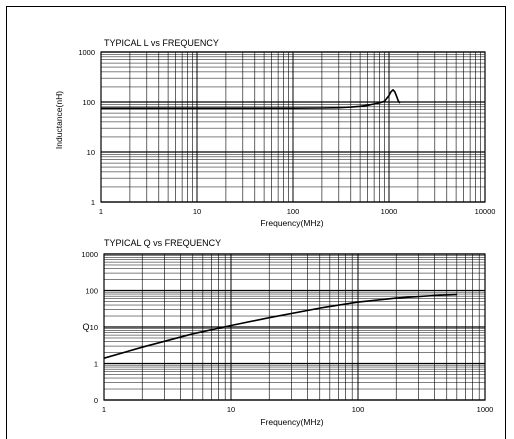 The width and height of the screenshot is (514, 439). I want to click on y-tick-label: 0, so click(96, 400).